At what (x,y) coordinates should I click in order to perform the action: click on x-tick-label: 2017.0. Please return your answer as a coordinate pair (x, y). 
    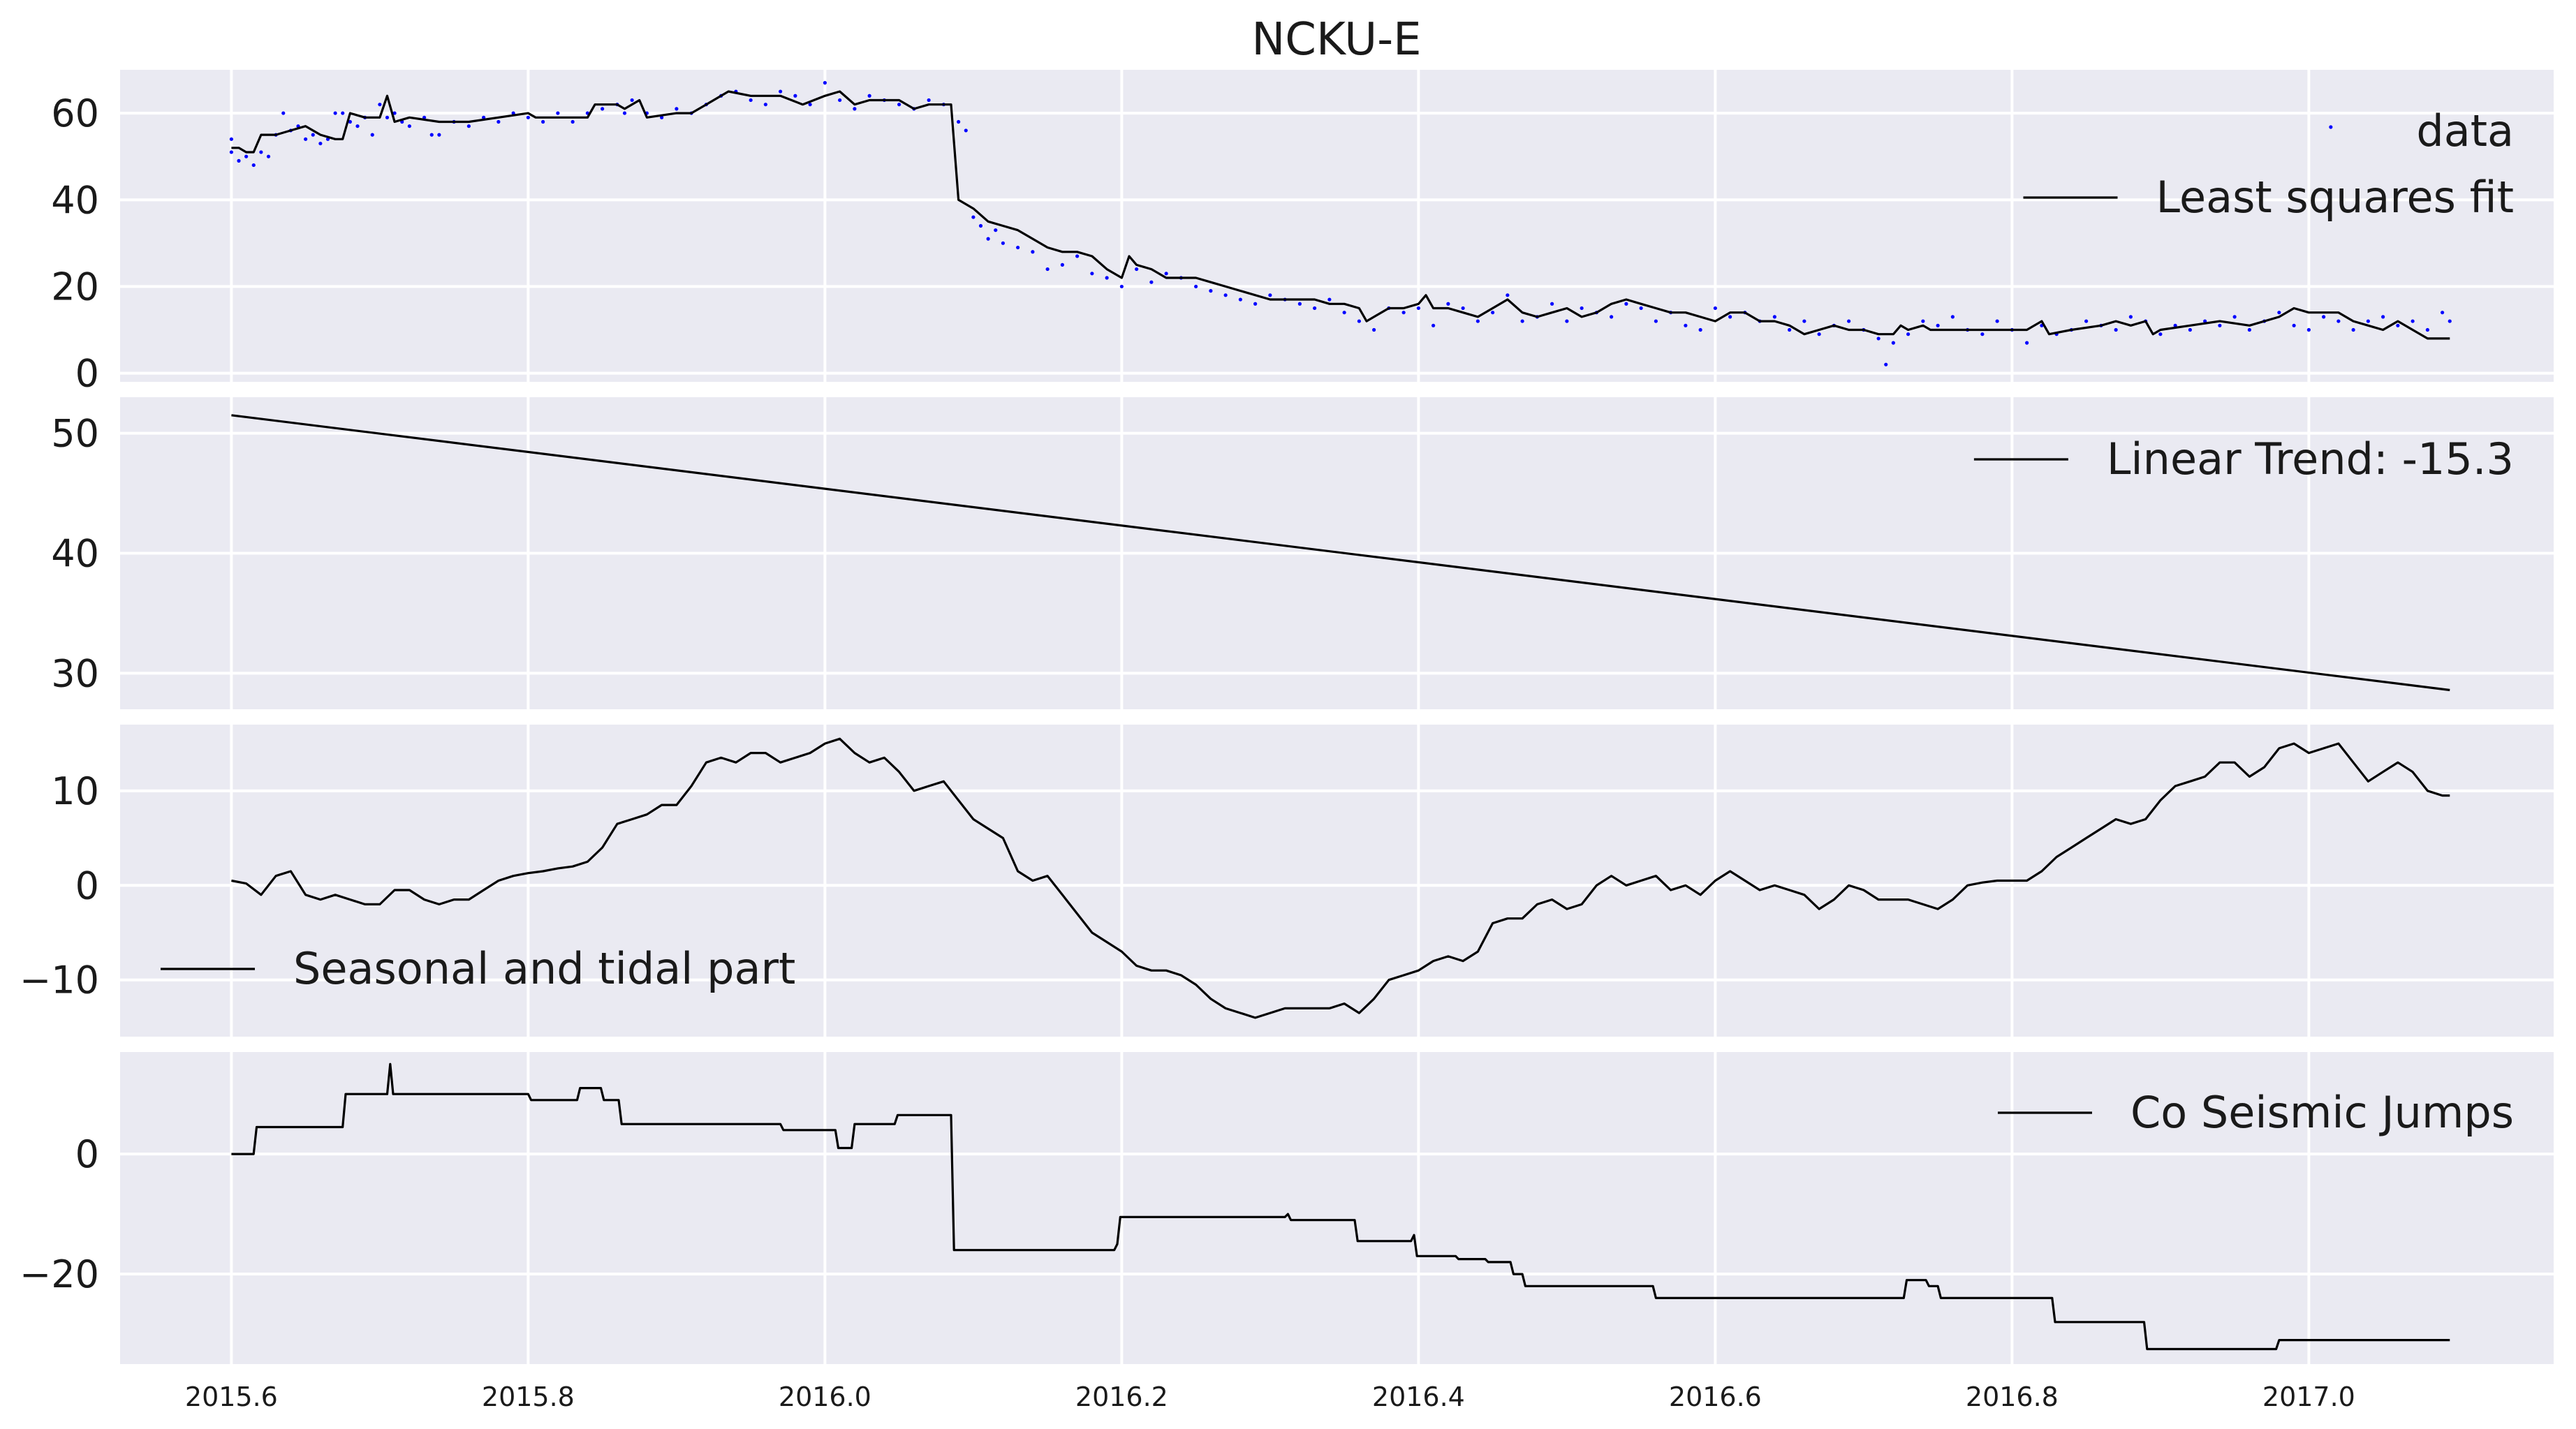
    Looking at the image, I should click on (2308, 1397).